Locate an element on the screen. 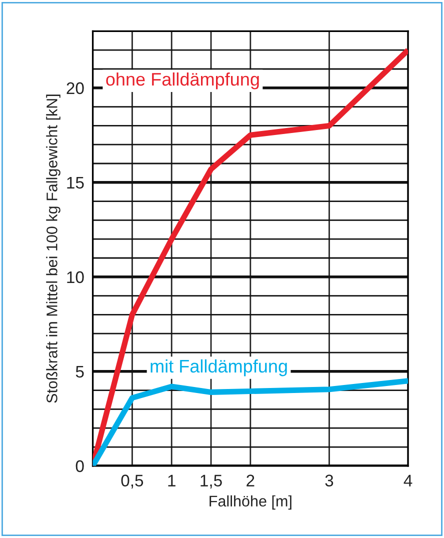  x-tick-label: 1 is located at coordinates (172, 480).